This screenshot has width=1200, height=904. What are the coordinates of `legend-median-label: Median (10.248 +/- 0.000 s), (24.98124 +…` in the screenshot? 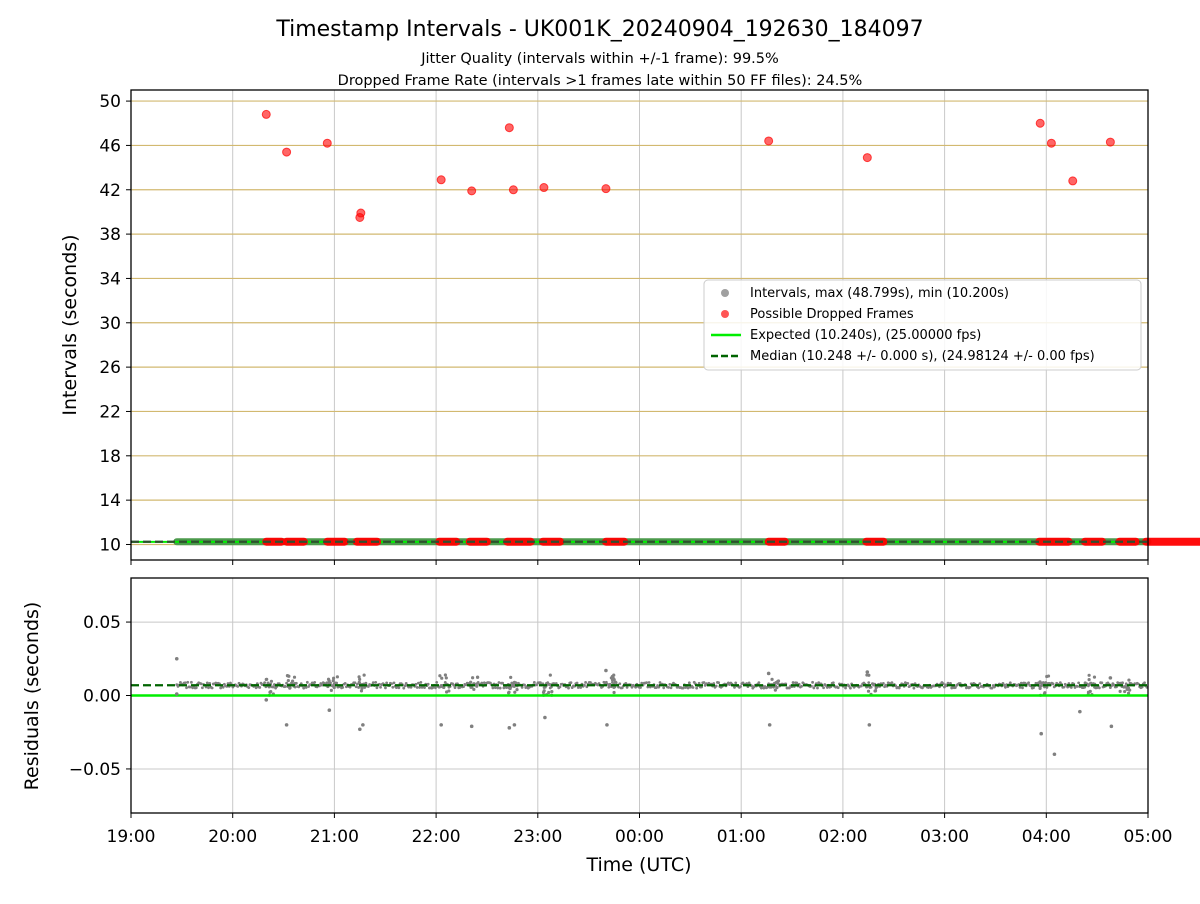 It's located at (922, 356).